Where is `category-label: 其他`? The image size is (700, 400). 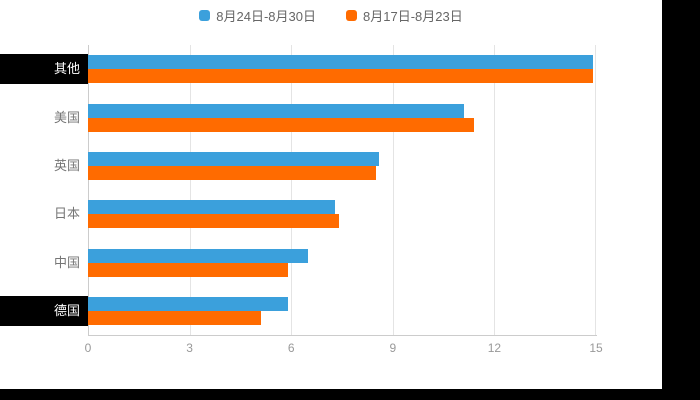
category-label: 其他 is located at coordinates (44, 69).